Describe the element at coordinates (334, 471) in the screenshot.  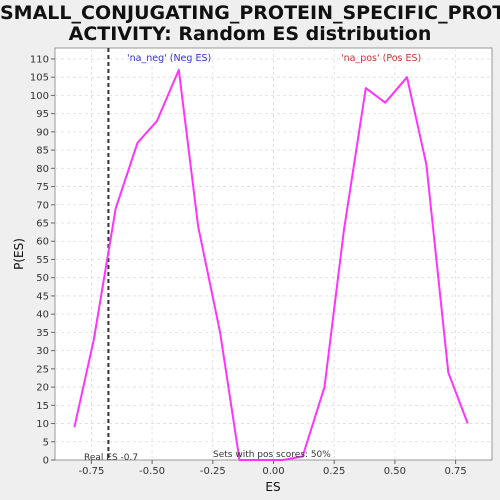
I see `x-tick-label: 0.25` at that location.